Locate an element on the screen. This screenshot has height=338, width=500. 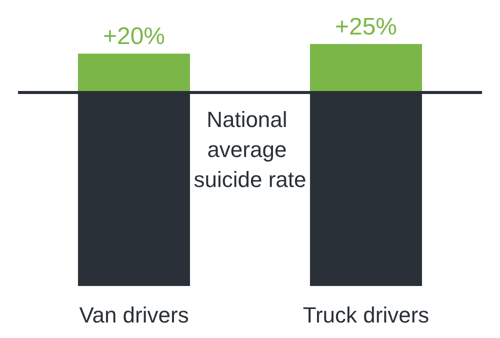
data-label: +25% is located at coordinates (366, 27).